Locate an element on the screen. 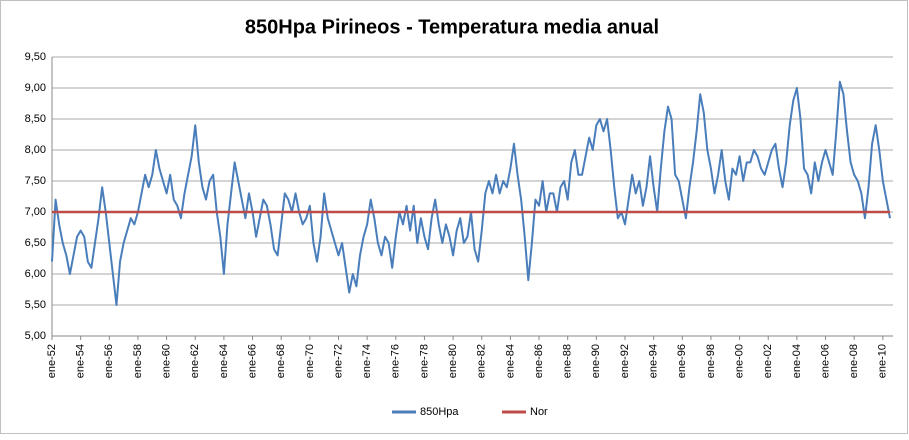  x-tick-label: ene-86 is located at coordinates (539, 361).